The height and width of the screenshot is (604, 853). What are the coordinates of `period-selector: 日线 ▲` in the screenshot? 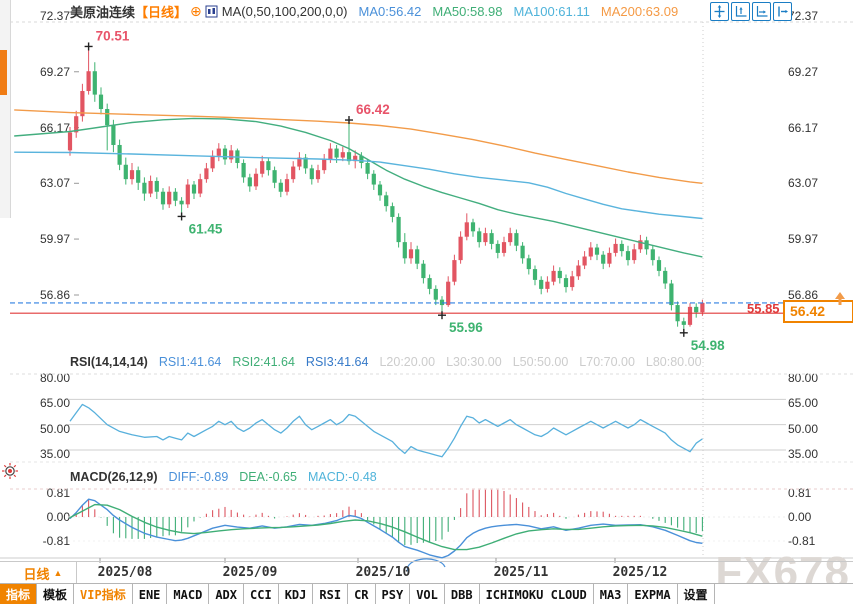 It's located at (43, 573).